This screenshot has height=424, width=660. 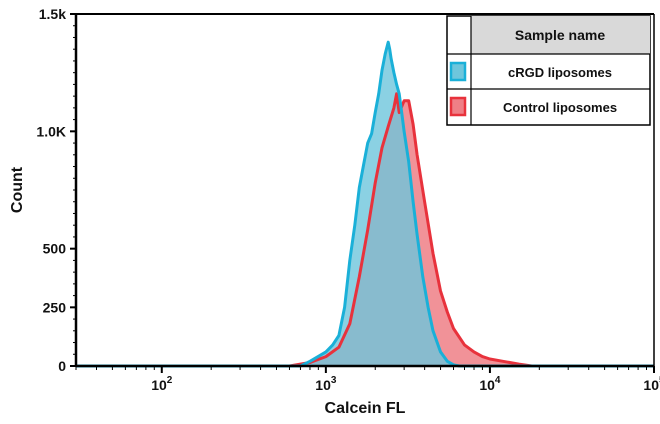 What do you see at coordinates (365, 408) in the screenshot?
I see `x-axis-title: Calcein FL` at bounding box center [365, 408].